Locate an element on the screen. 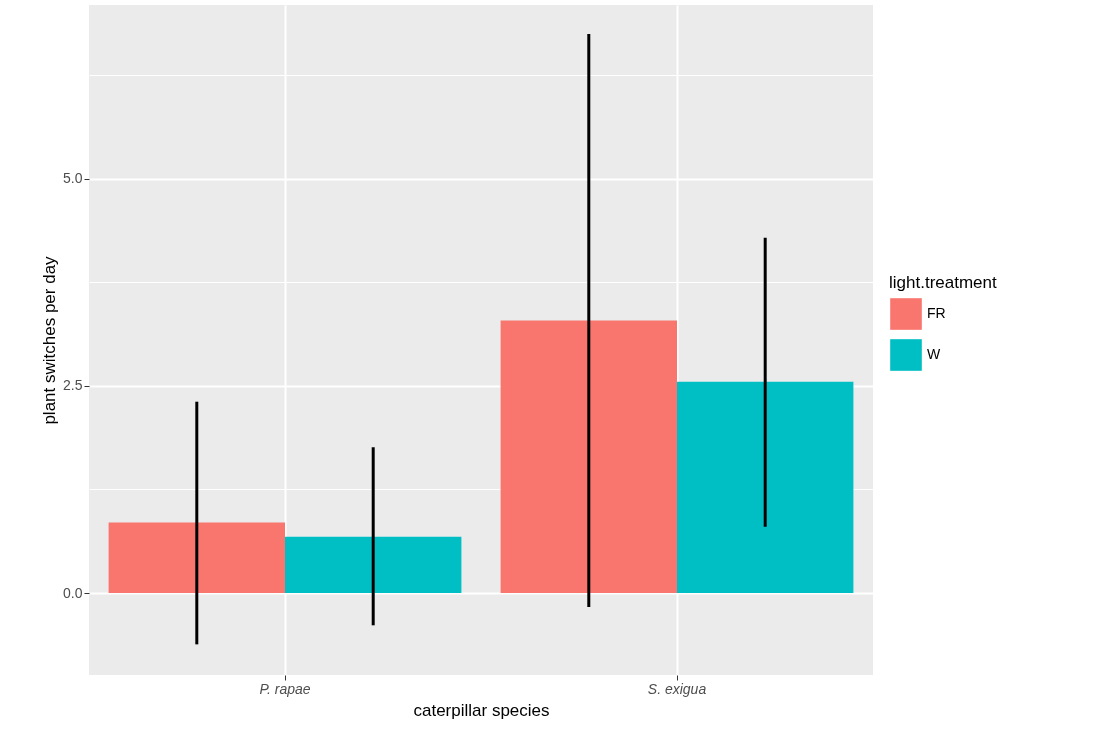  legend-title: light.treatment is located at coordinates (943, 282).